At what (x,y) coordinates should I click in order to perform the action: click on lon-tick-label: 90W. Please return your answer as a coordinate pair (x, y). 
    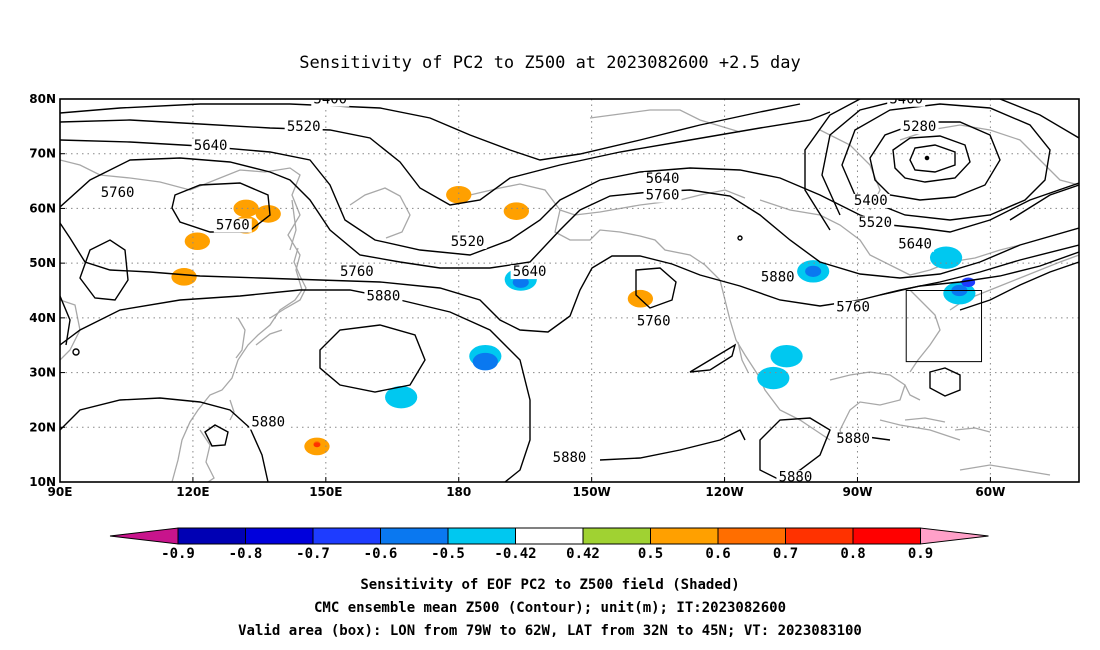
    Looking at the image, I should click on (858, 492).